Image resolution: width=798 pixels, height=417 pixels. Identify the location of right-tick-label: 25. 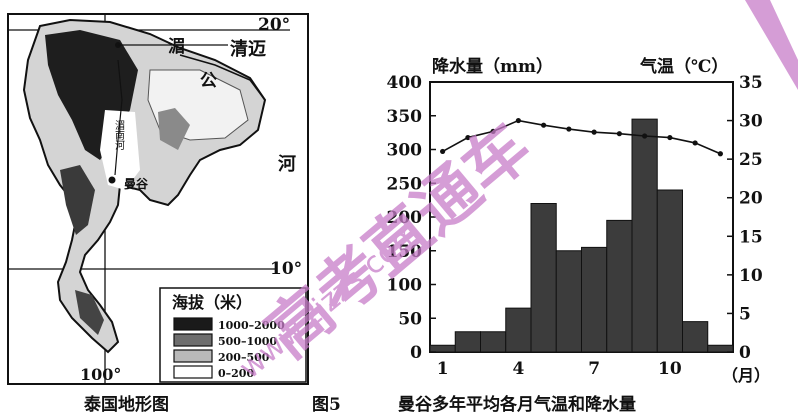
(751, 160).